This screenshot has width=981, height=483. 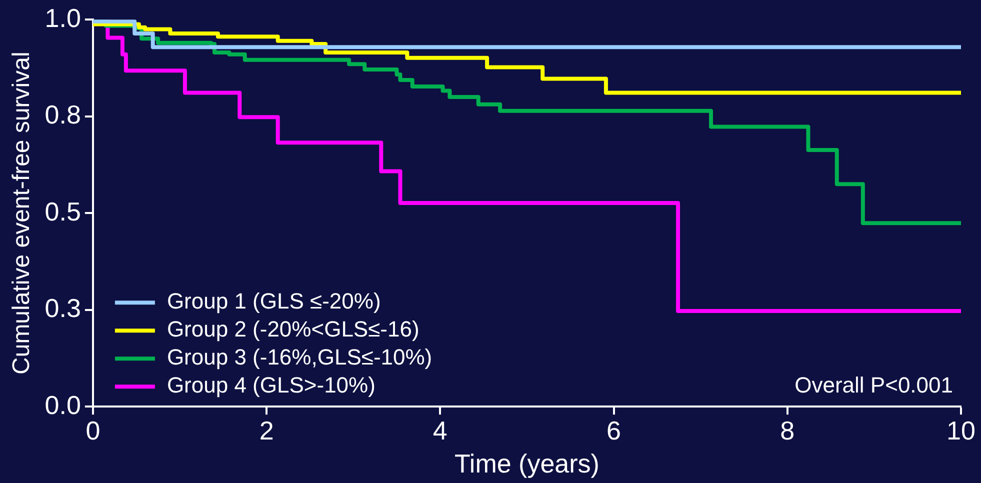 What do you see at coordinates (614, 430) in the screenshot?
I see `x-tick-label: 6` at bounding box center [614, 430].